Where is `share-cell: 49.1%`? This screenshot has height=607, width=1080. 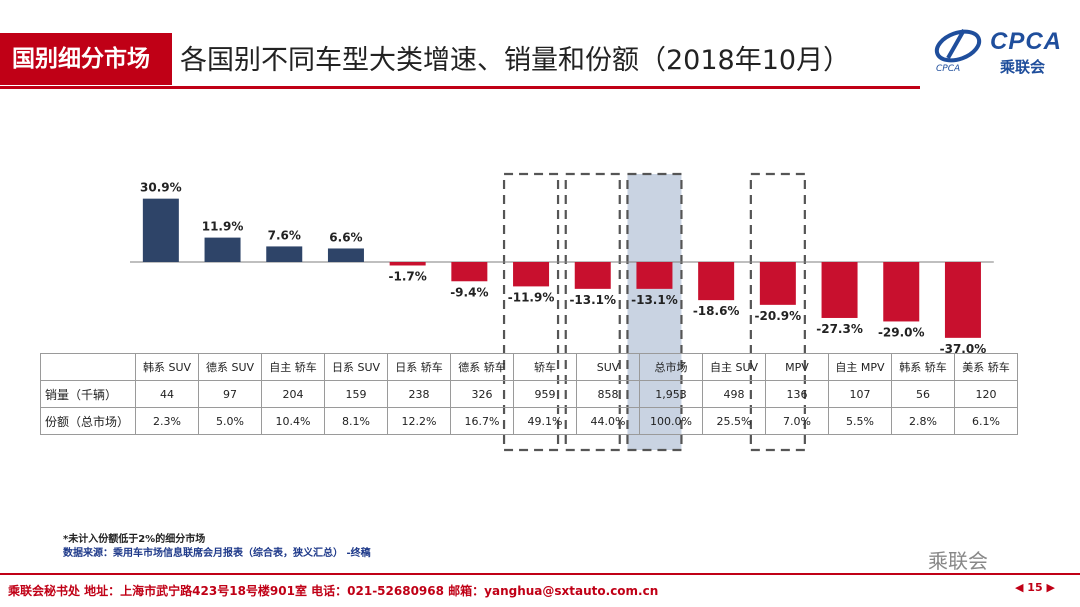
share-cell: 49.1% is located at coordinates (545, 421).